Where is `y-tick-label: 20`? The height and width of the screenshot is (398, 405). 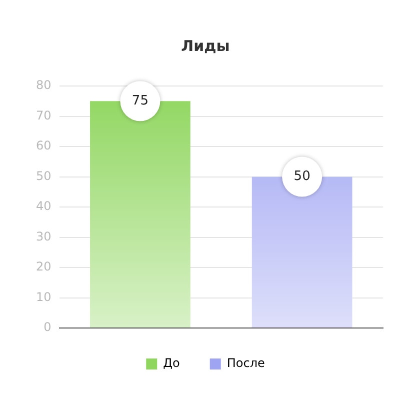 y-tick-label: 20 is located at coordinates (44, 267).